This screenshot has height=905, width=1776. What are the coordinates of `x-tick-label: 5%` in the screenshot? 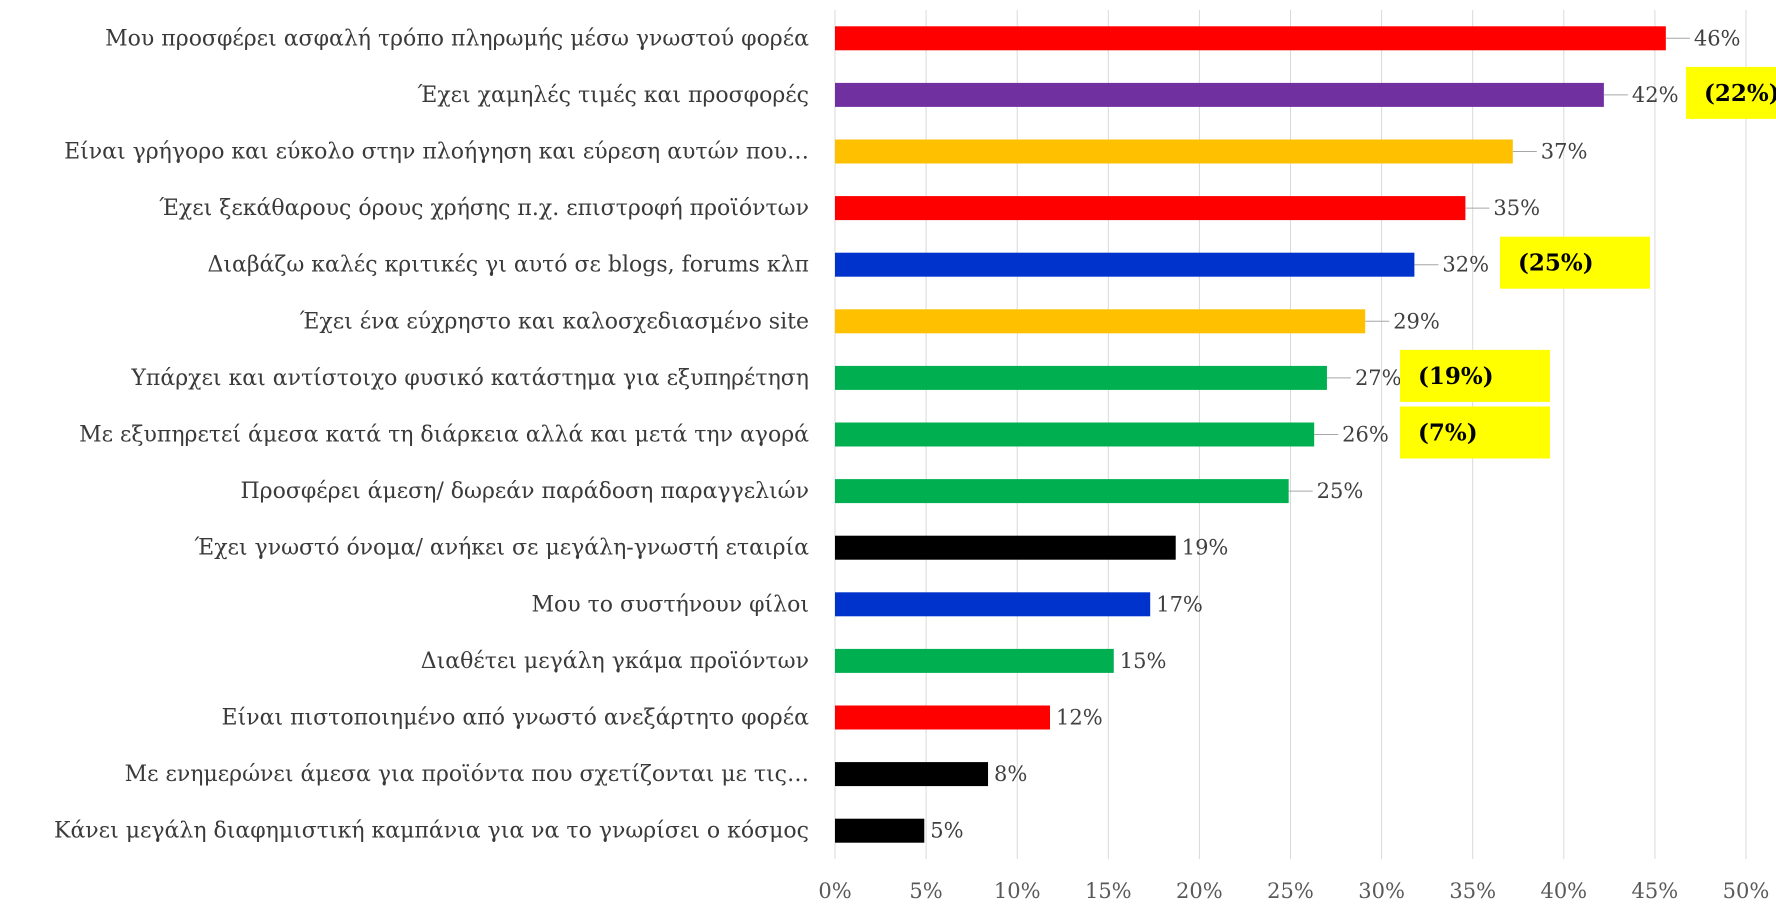 It's located at (925, 891).